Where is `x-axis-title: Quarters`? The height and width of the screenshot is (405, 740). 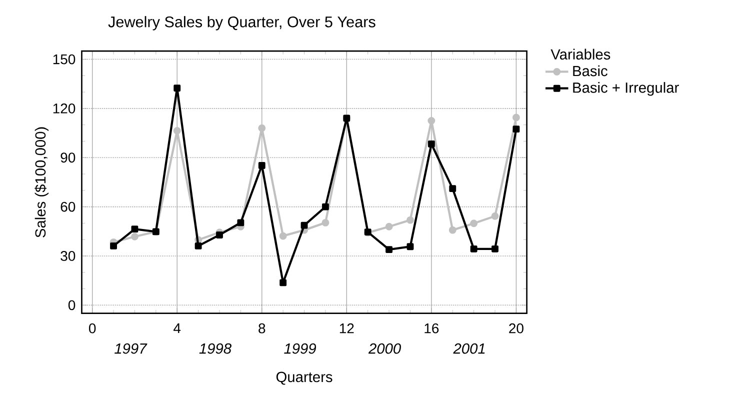 x-axis-title: Quarters is located at coordinates (304, 378).